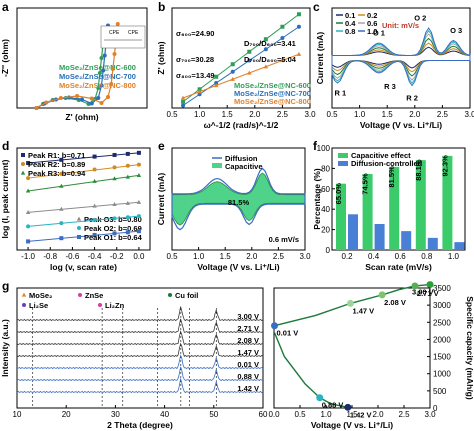 The image size is (474, 431). Describe the element at coordinates (381, 155) in the screenshot. I see `panel-f-legend-entry: Capacitive effect` at that location.